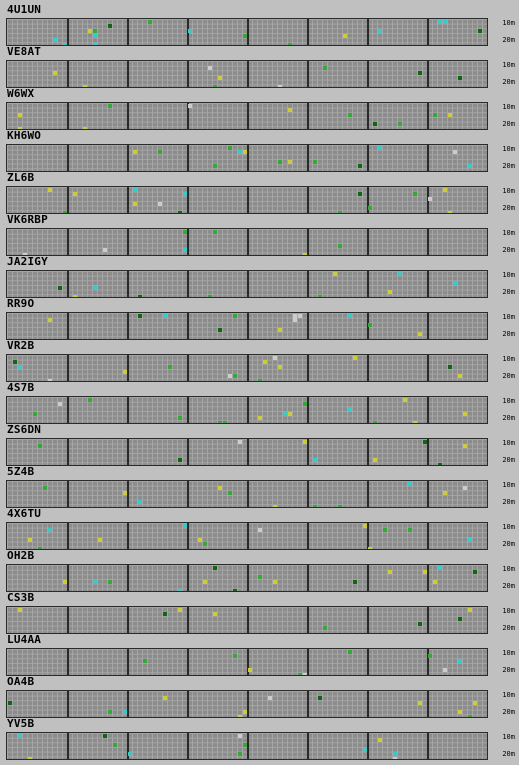 This screenshot has width=519, height=765. What do you see at coordinates (259, 697) in the screenshot?
I see `station-row-oa4b: OA4B 10m 20m` at bounding box center [259, 697].